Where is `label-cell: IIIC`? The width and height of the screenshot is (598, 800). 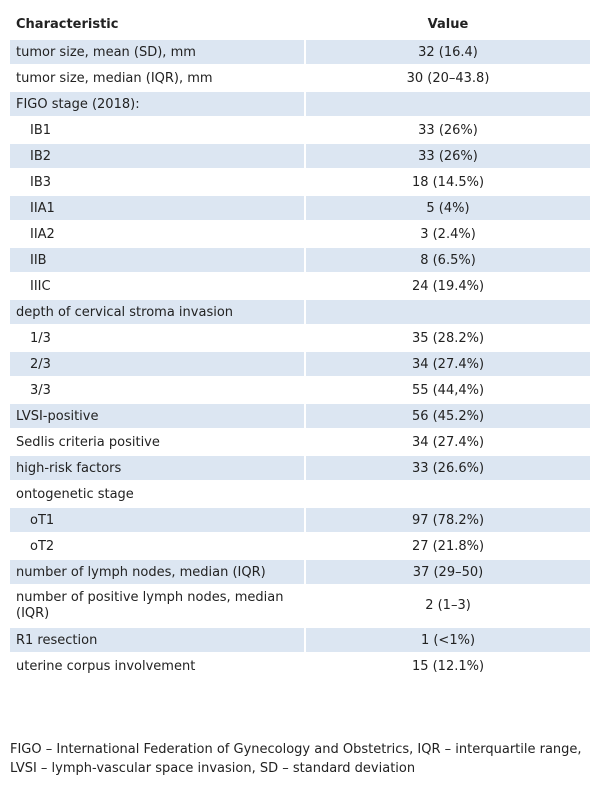
label-cell: IIIC is located at coordinates (40, 286).